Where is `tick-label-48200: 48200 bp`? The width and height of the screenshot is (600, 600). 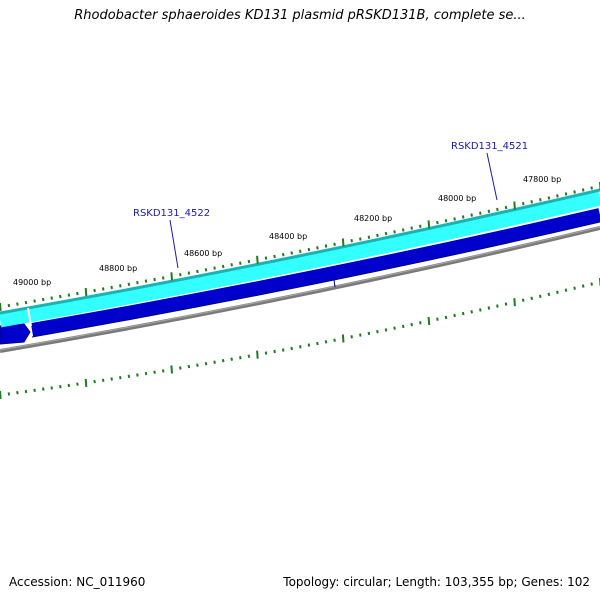 tick-label-48200: 48200 bp is located at coordinates (373, 218).